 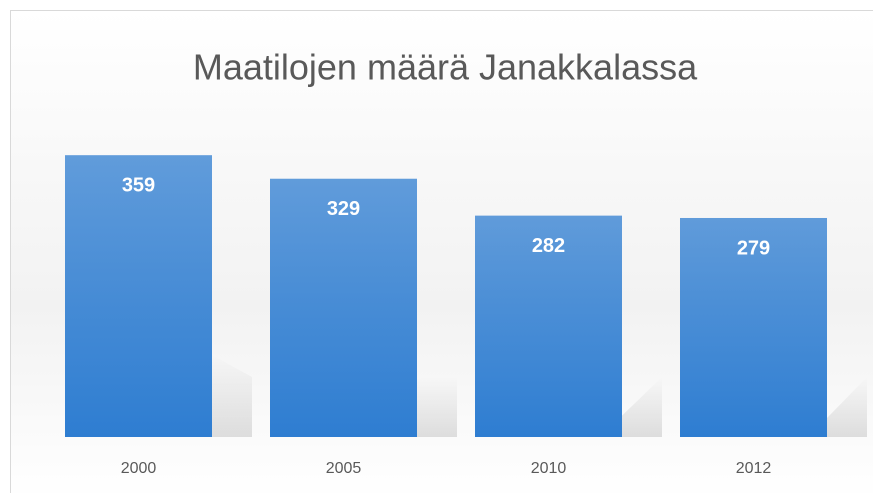 What do you see at coordinates (549, 468) in the screenshot?
I see `x-tick-label: 2010` at bounding box center [549, 468].